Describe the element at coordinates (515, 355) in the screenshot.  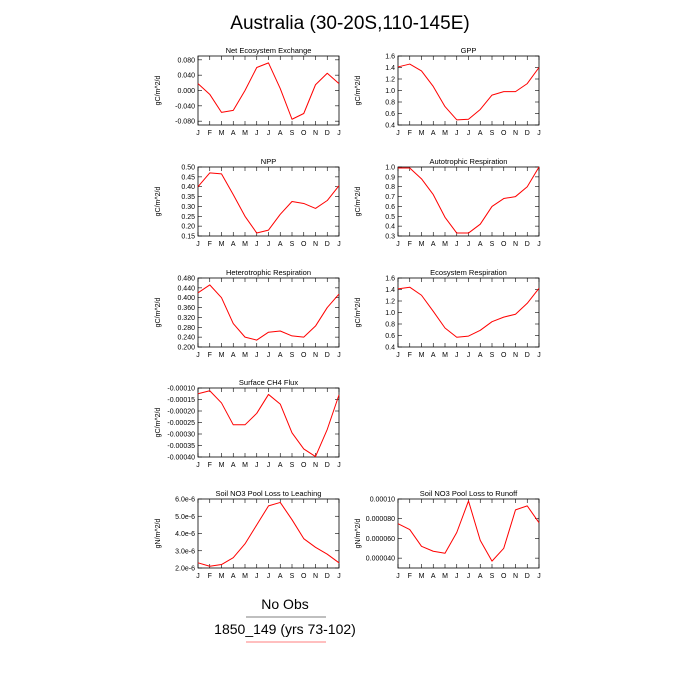
I see `chart-6-xtick-label: N` at that location.